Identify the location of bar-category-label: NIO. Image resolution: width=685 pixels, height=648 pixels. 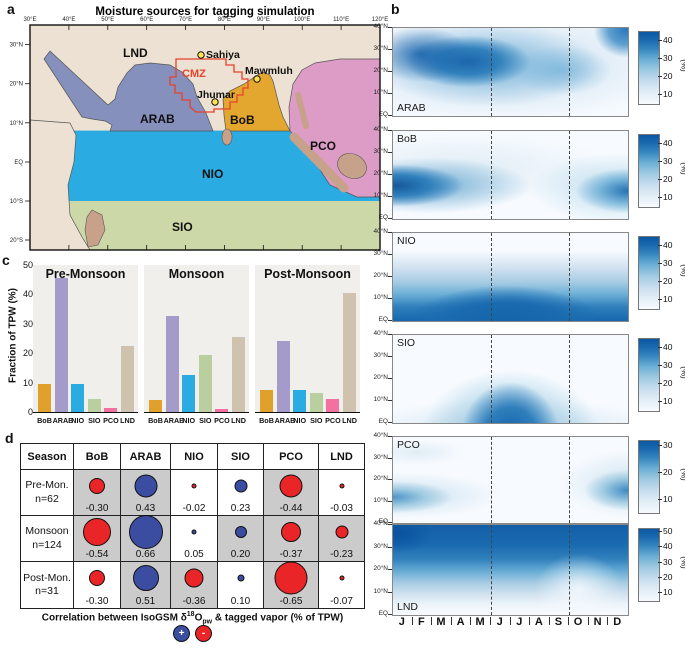
(300, 420).